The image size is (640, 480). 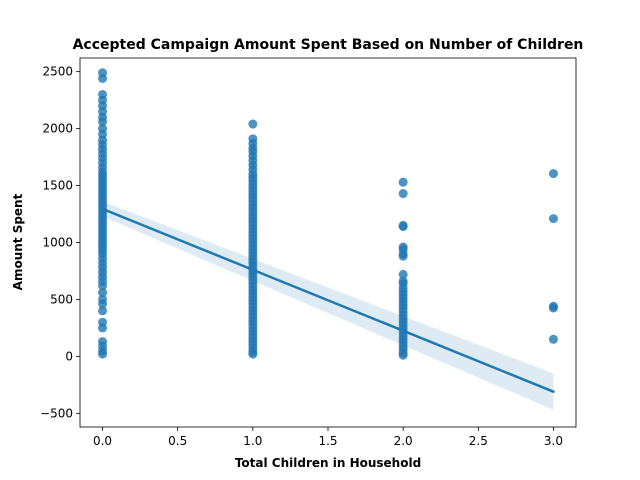 I want to click on y-tick-label: 1000, so click(x=57, y=243).